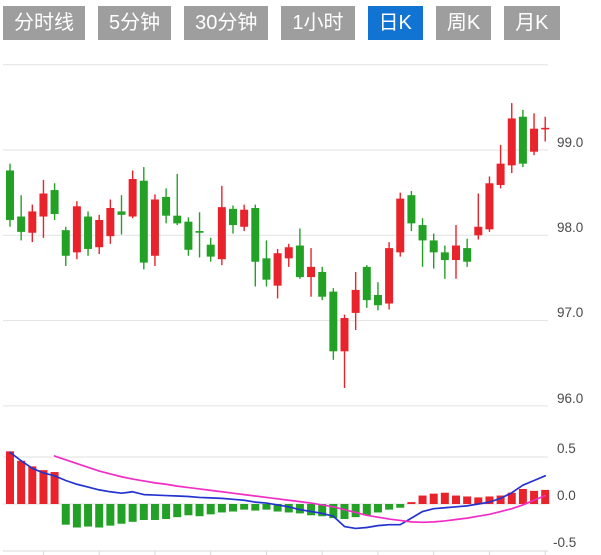 The height and width of the screenshot is (555, 601). What do you see at coordinates (318, 23) in the screenshot?
I see `tab-1hour: 1小时` at bounding box center [318, 23].